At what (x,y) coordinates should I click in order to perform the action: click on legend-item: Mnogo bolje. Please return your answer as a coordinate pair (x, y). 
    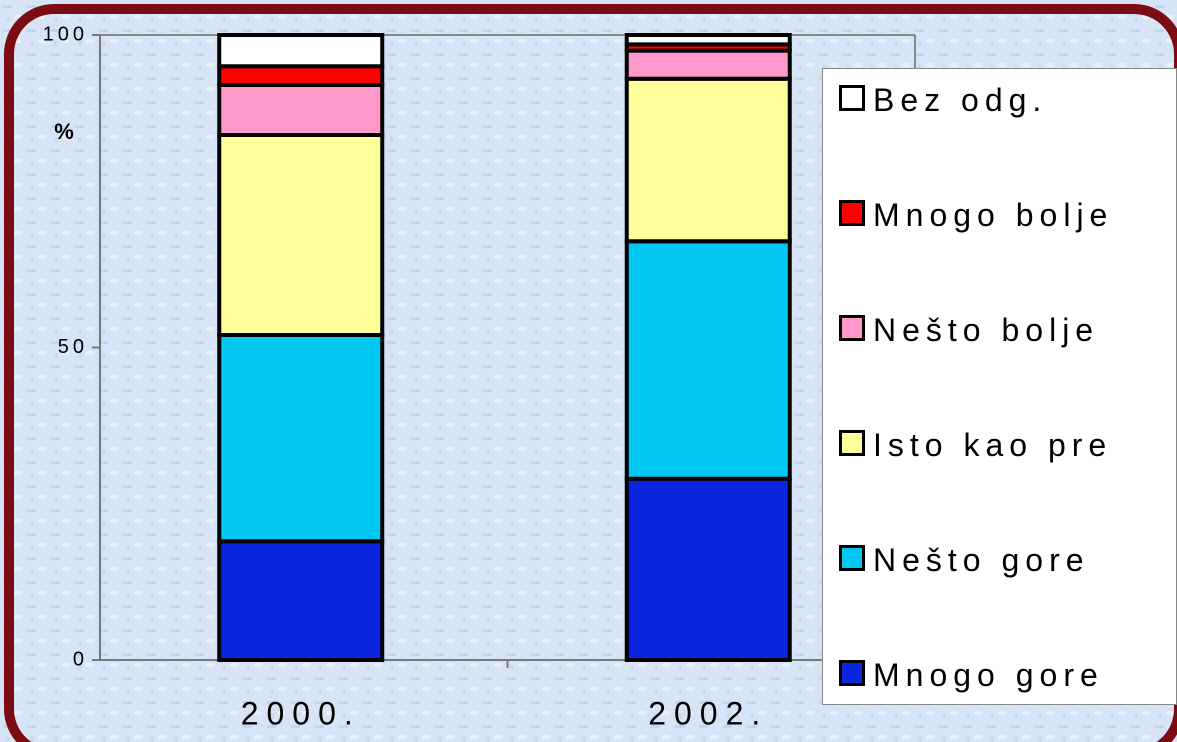
    Looking at the image, I should click on (1007, 215).